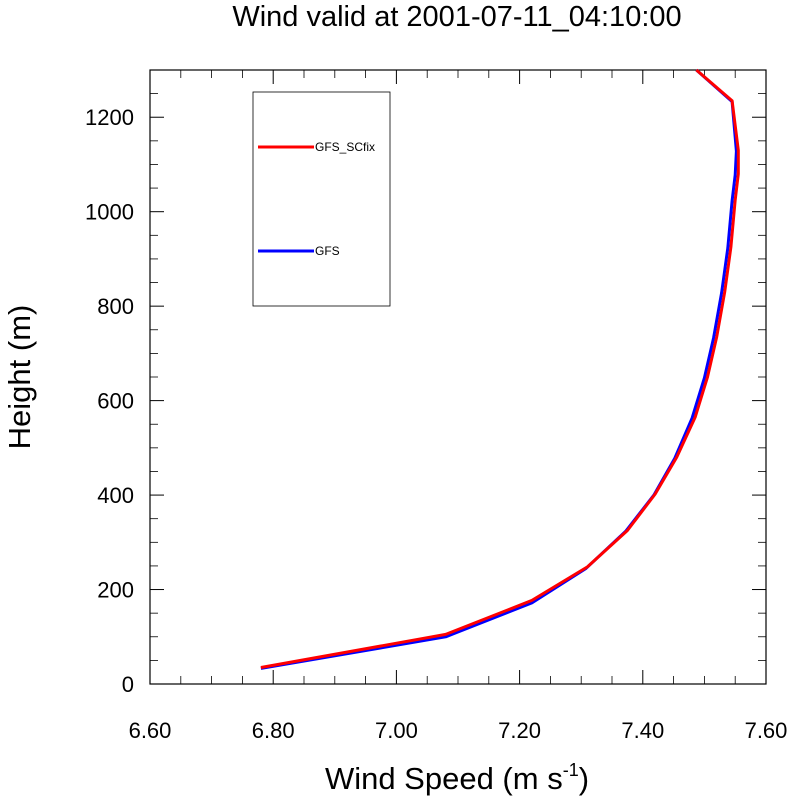  What do you see at coordinates (584, 778) in the screenshot?
I see `x-axis-label-close: )` at bounding box center [584, 778].